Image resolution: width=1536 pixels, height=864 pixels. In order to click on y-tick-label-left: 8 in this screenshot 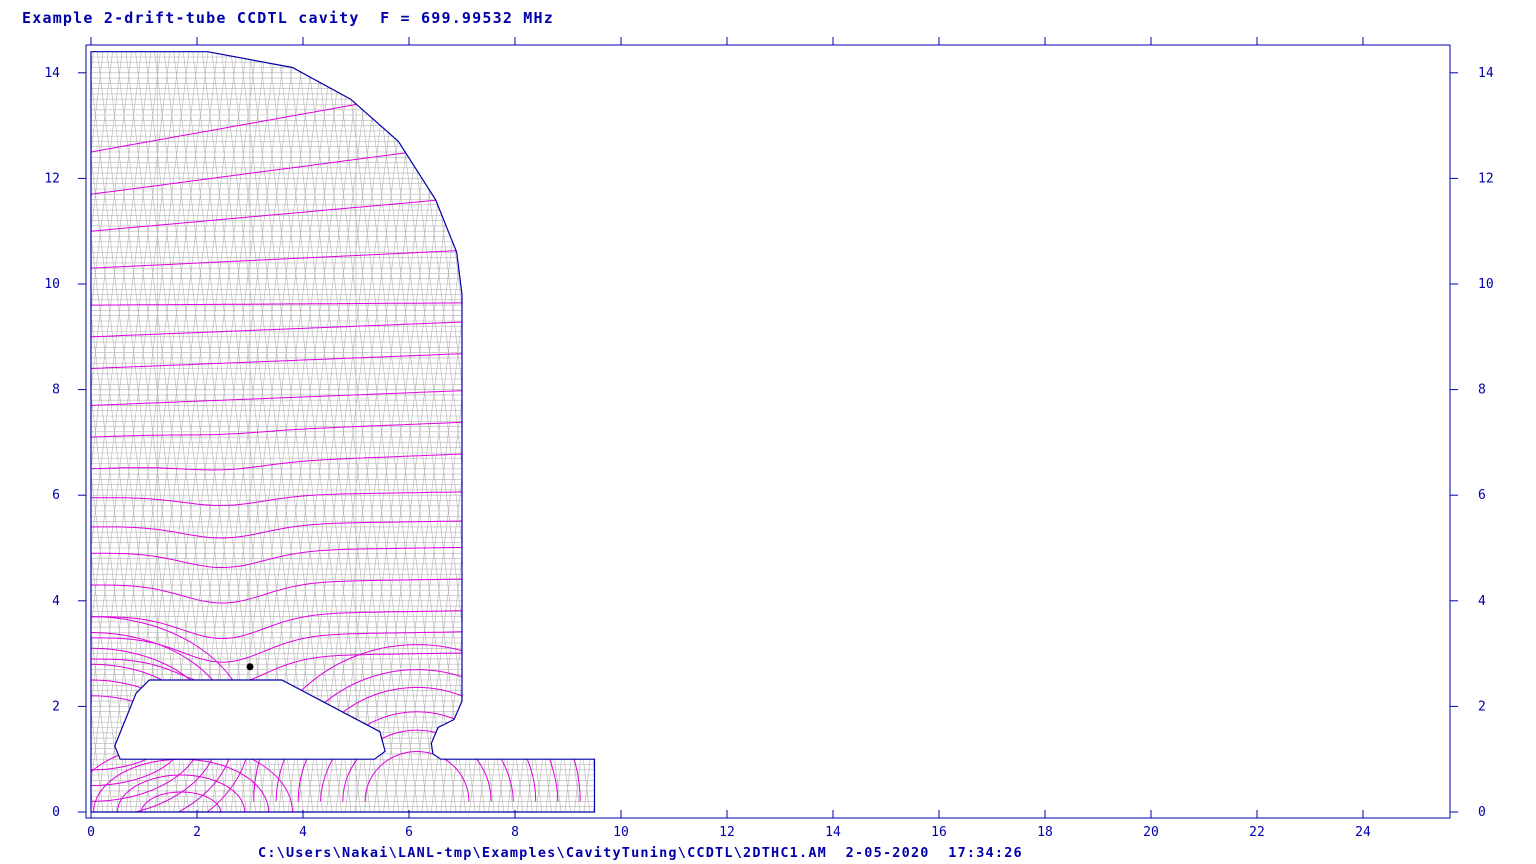, I will do `click(56, 390)`.